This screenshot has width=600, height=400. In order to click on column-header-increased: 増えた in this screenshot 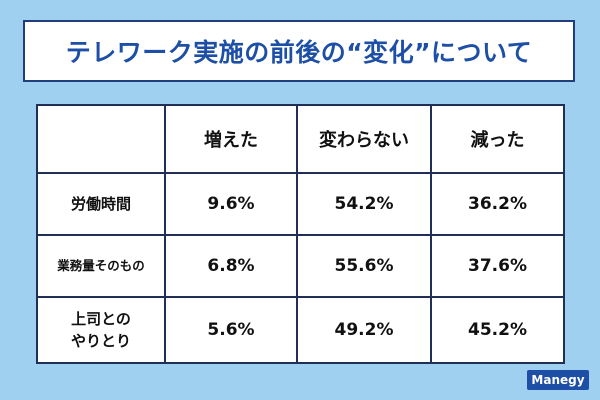, I will do `click(231, 139)`.